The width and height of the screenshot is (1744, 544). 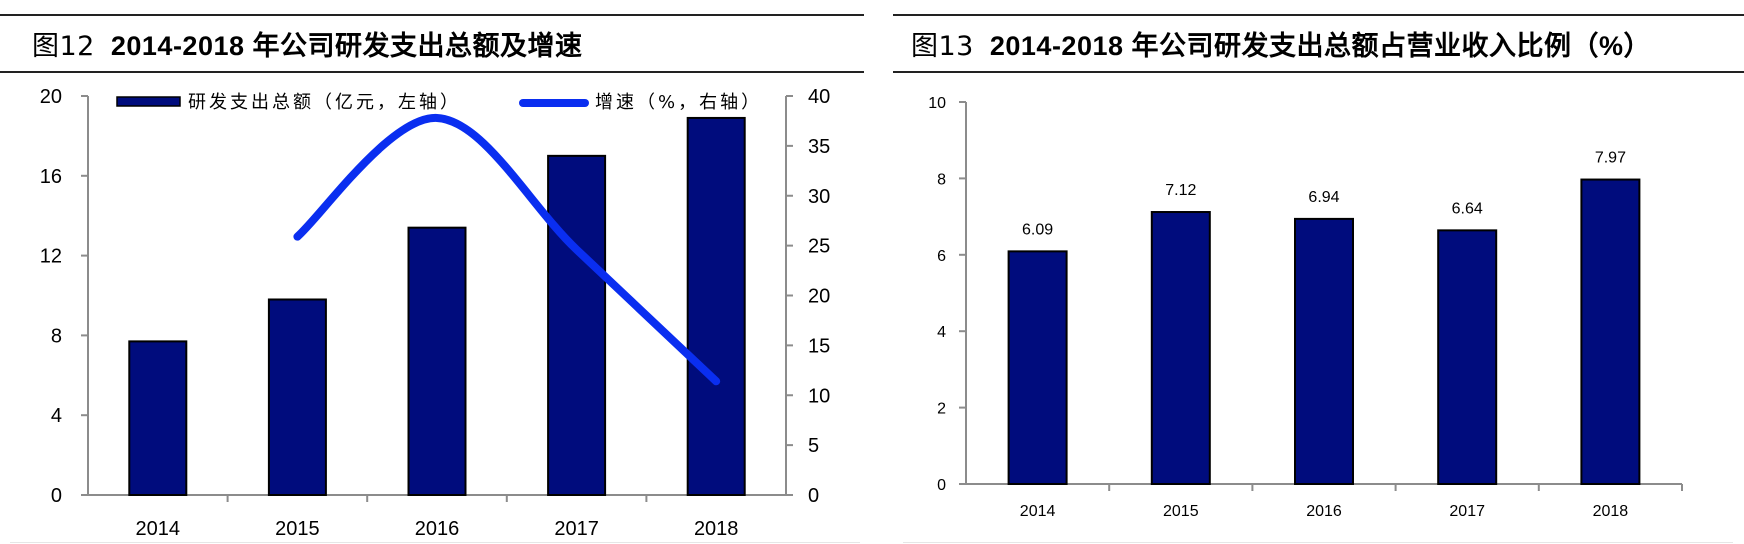 What do you see at coordinates (148, 101) in the screenshot?
I see `legend-bar-swatch` at bounding box center [148, 101].